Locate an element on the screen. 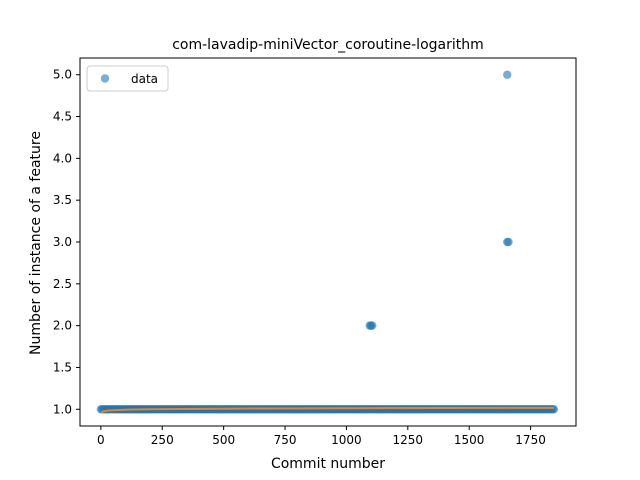 This screenshot has height=480, width=640. y-tick-label: 4.5 is located at coordinates (62, 117).